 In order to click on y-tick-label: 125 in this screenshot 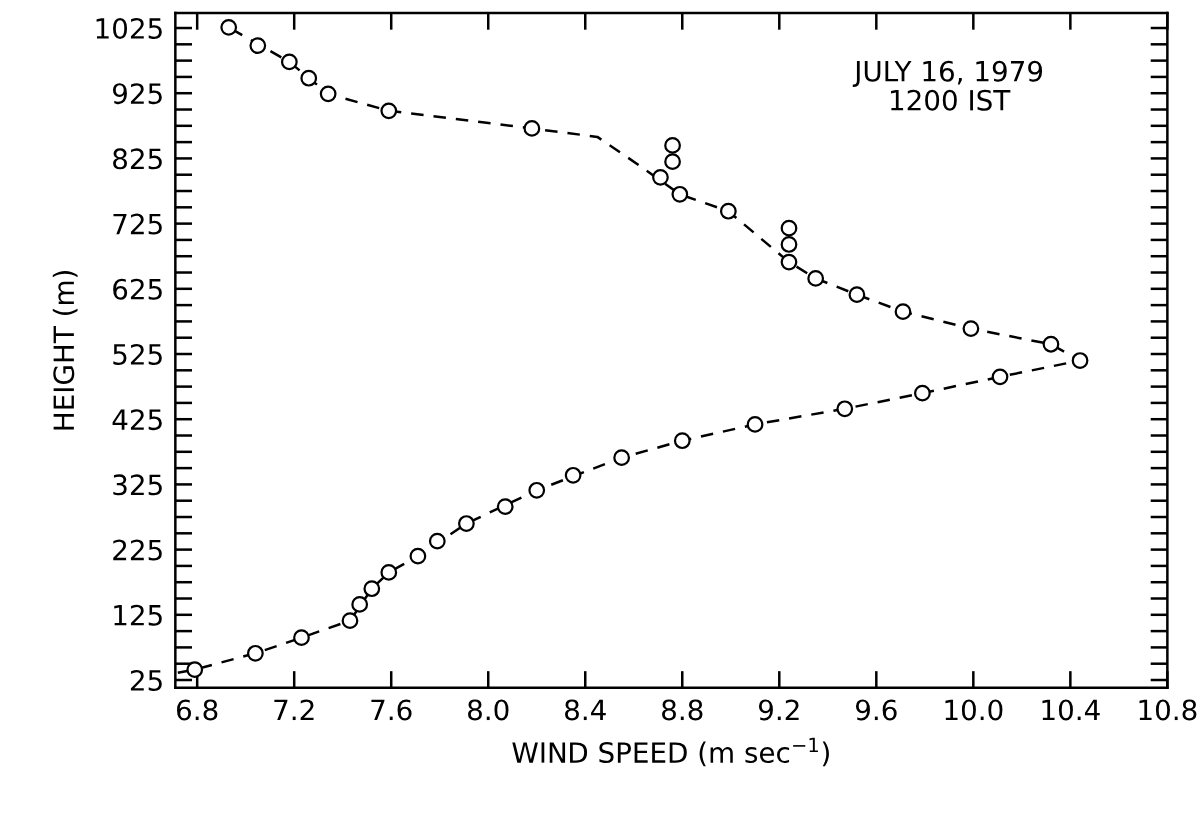, I will do `click(138, 615)`.